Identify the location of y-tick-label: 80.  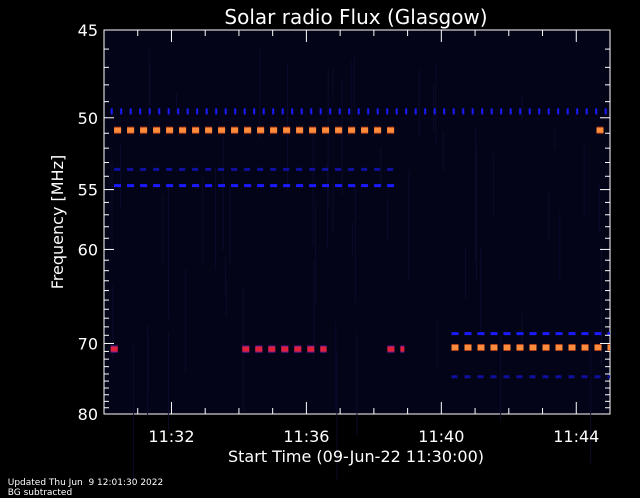
(88, 414).